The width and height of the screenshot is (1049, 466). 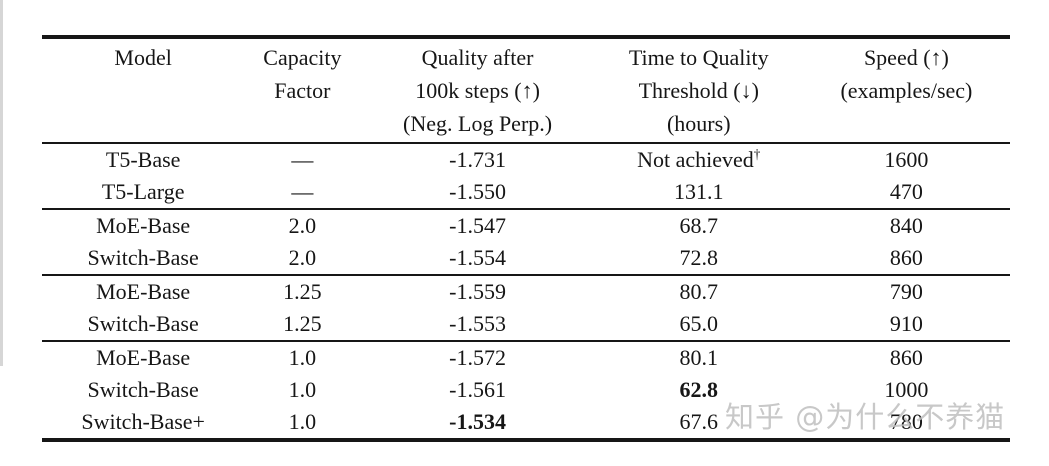 I want to click on table-cell-time-to-quality: 67.6, so click(x=699, y=421).